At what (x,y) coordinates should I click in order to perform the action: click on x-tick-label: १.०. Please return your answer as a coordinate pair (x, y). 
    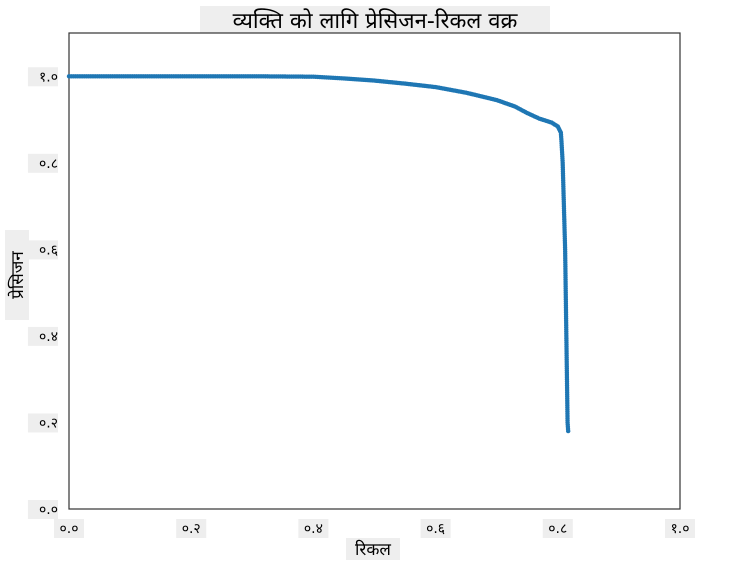
    Looking at the image, I should click on (679, 529).